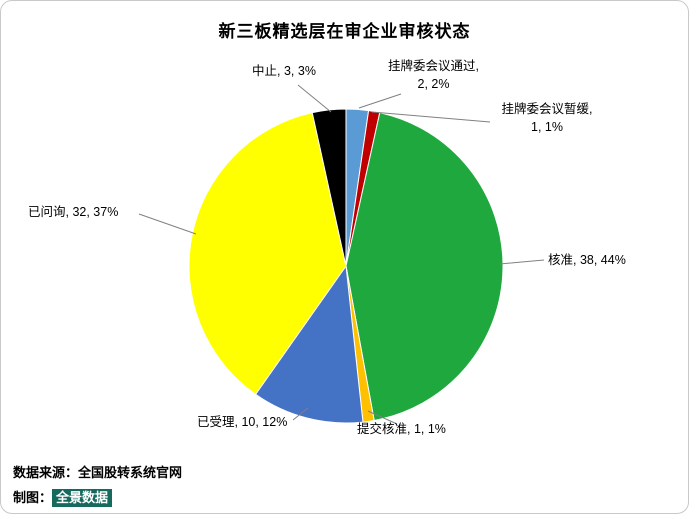 The width and height of the screenshot is (689, 514). What do you see at coordinates (401, 429) in the screenshot?
I see `slice-label-submitted-for-approval: 提交核准, 1, 1%` at bounding box center [401, 429].